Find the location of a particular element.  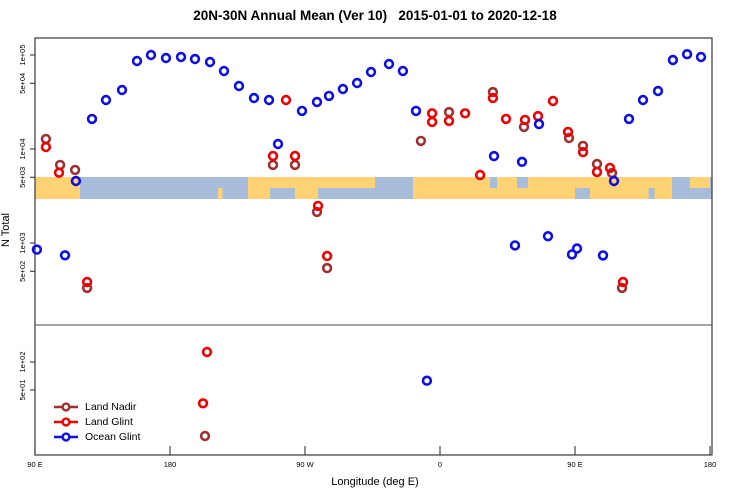

y-tick-label: 5e+04 is located at coordinates (22, 83).